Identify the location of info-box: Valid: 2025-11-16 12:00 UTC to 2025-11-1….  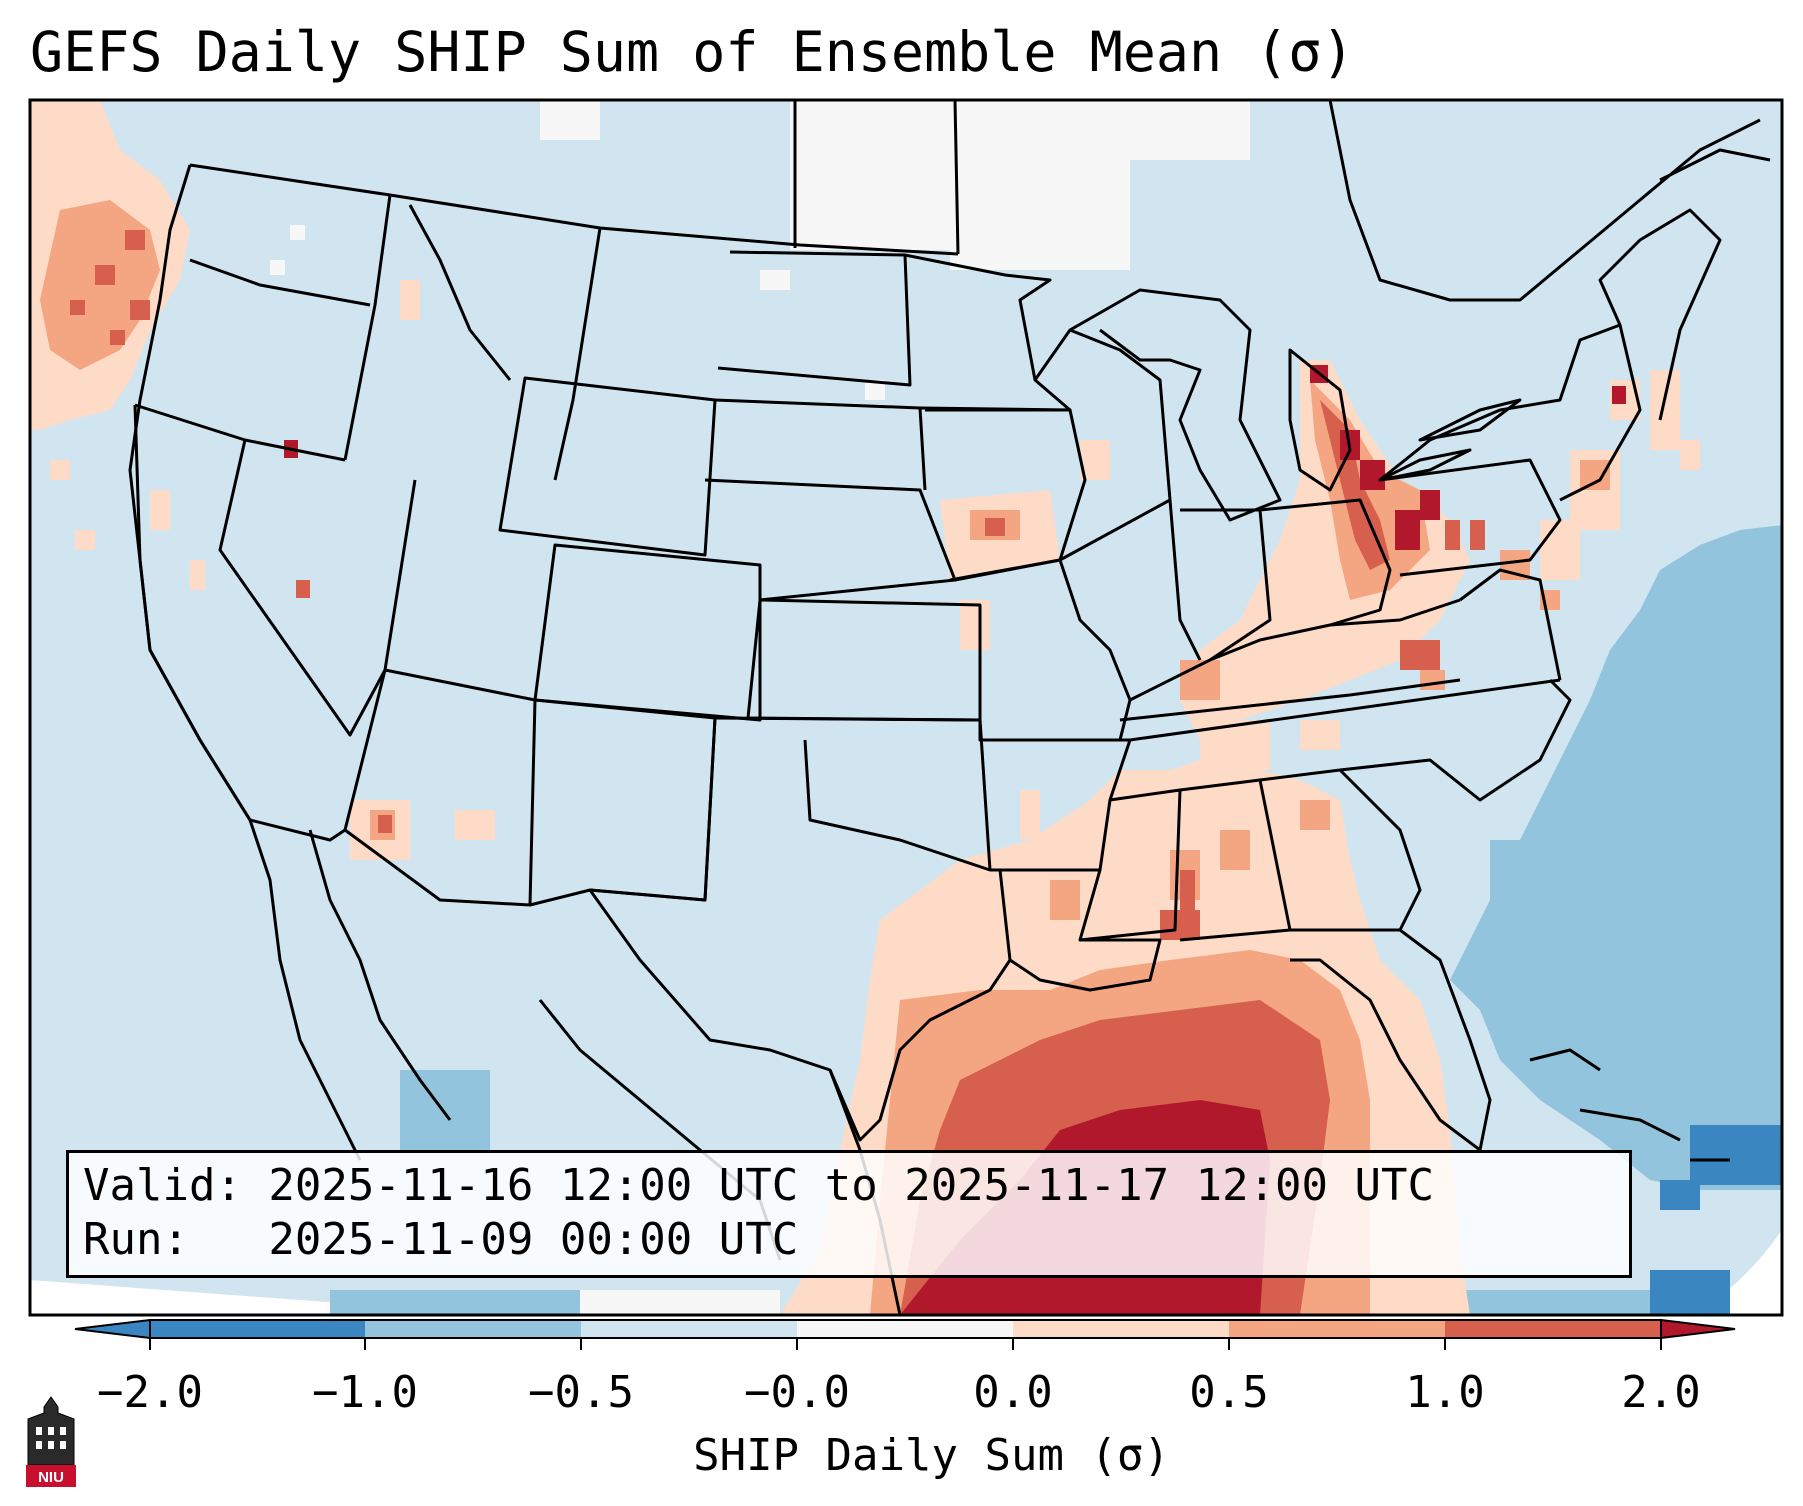
(849, 1214).